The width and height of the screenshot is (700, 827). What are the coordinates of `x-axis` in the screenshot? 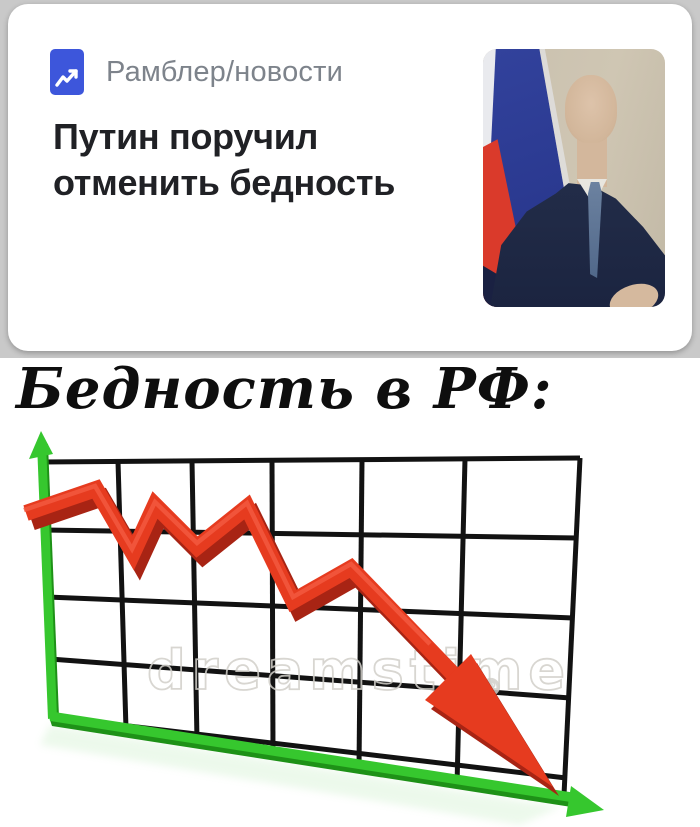 It's located at (326, 764).